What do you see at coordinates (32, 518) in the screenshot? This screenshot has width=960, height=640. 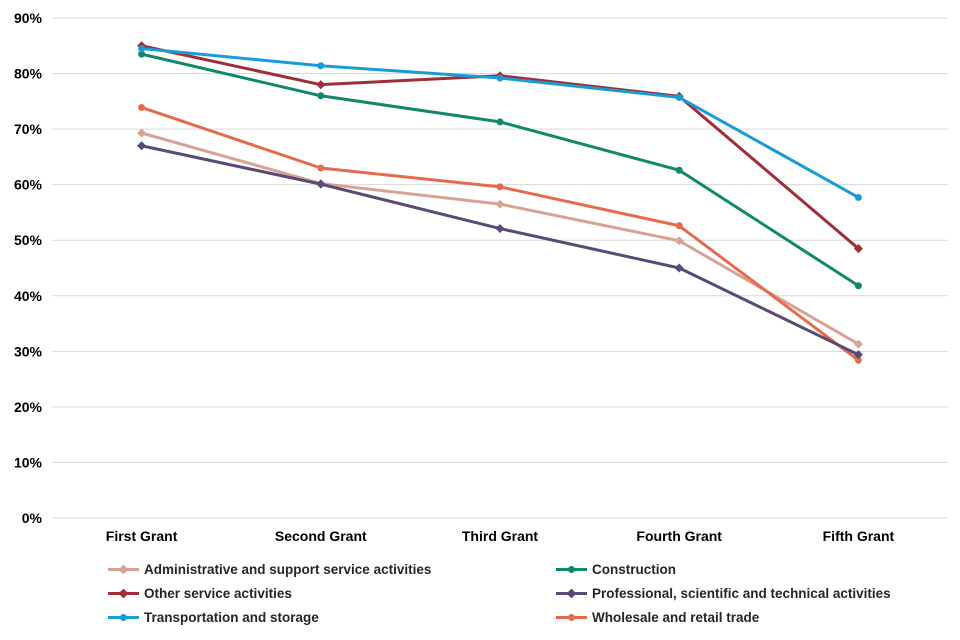 I see `y-axis-tick-label: 0%` at bounding box center [32, 518].